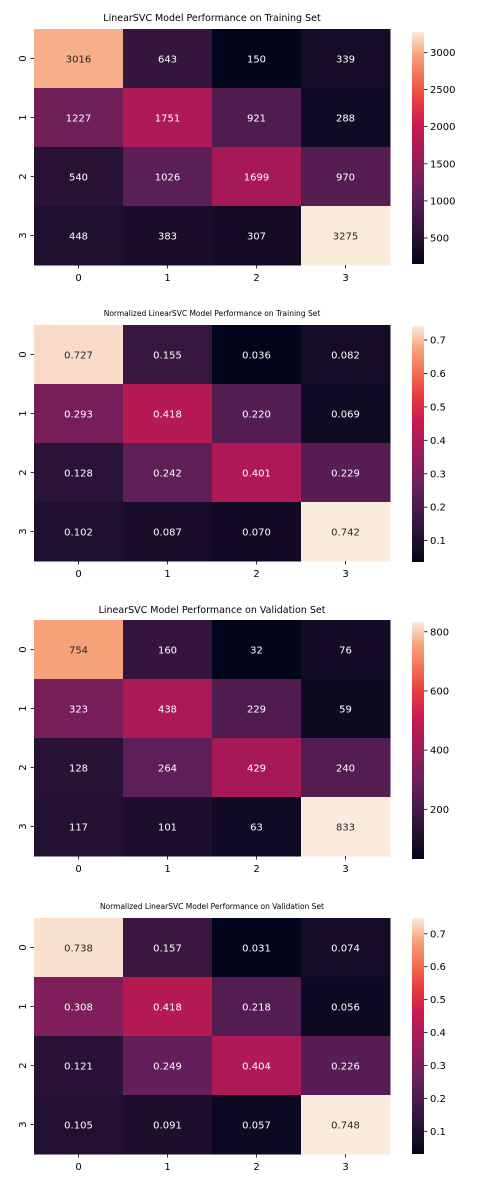 The height and width of the screenshot is (1189, 479). Describe the element at coordinates (345, 60) in the screenshot. I see `cell-value-label: 339` at that location.